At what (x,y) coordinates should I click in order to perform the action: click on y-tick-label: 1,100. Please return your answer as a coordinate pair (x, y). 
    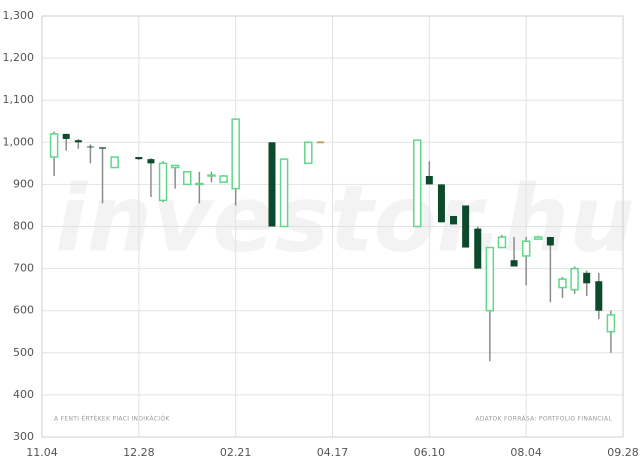
    Looking at the image, I should click on (19, 99).